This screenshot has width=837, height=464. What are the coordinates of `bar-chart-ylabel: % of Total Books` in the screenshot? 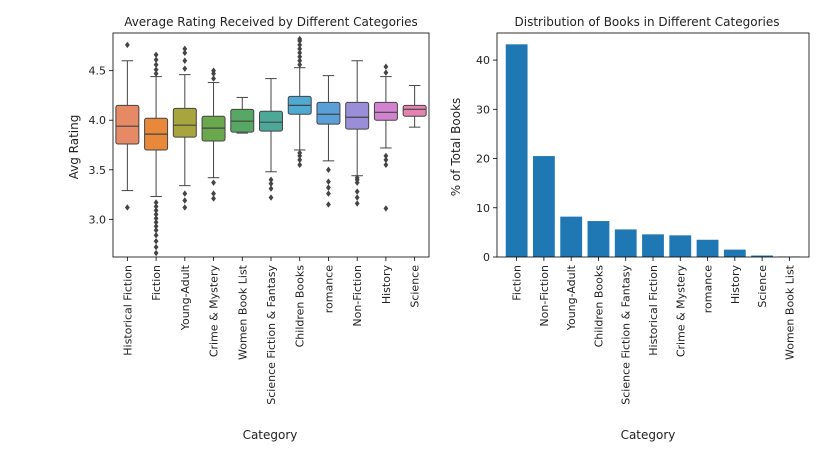 It's located at (456, 147).